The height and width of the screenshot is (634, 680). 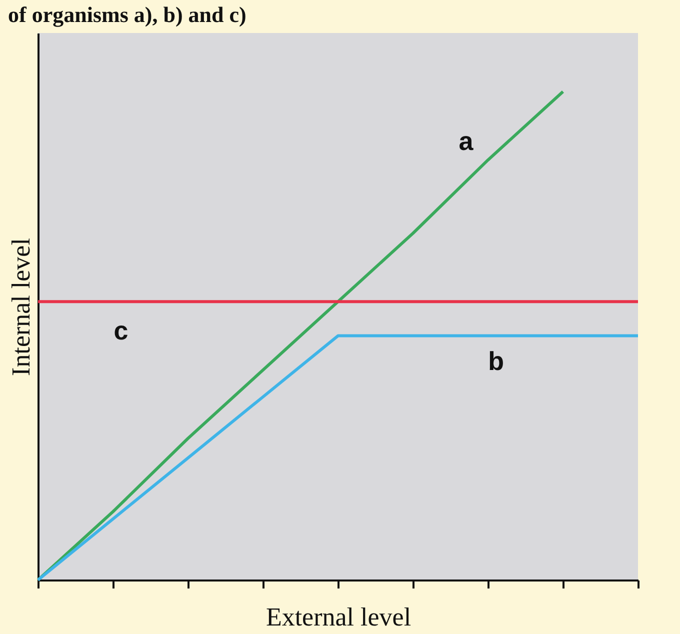 What do you see at coordinates (496, 361) in the screenshot?
I see `series-label: b` at bounding box center [496, 361].